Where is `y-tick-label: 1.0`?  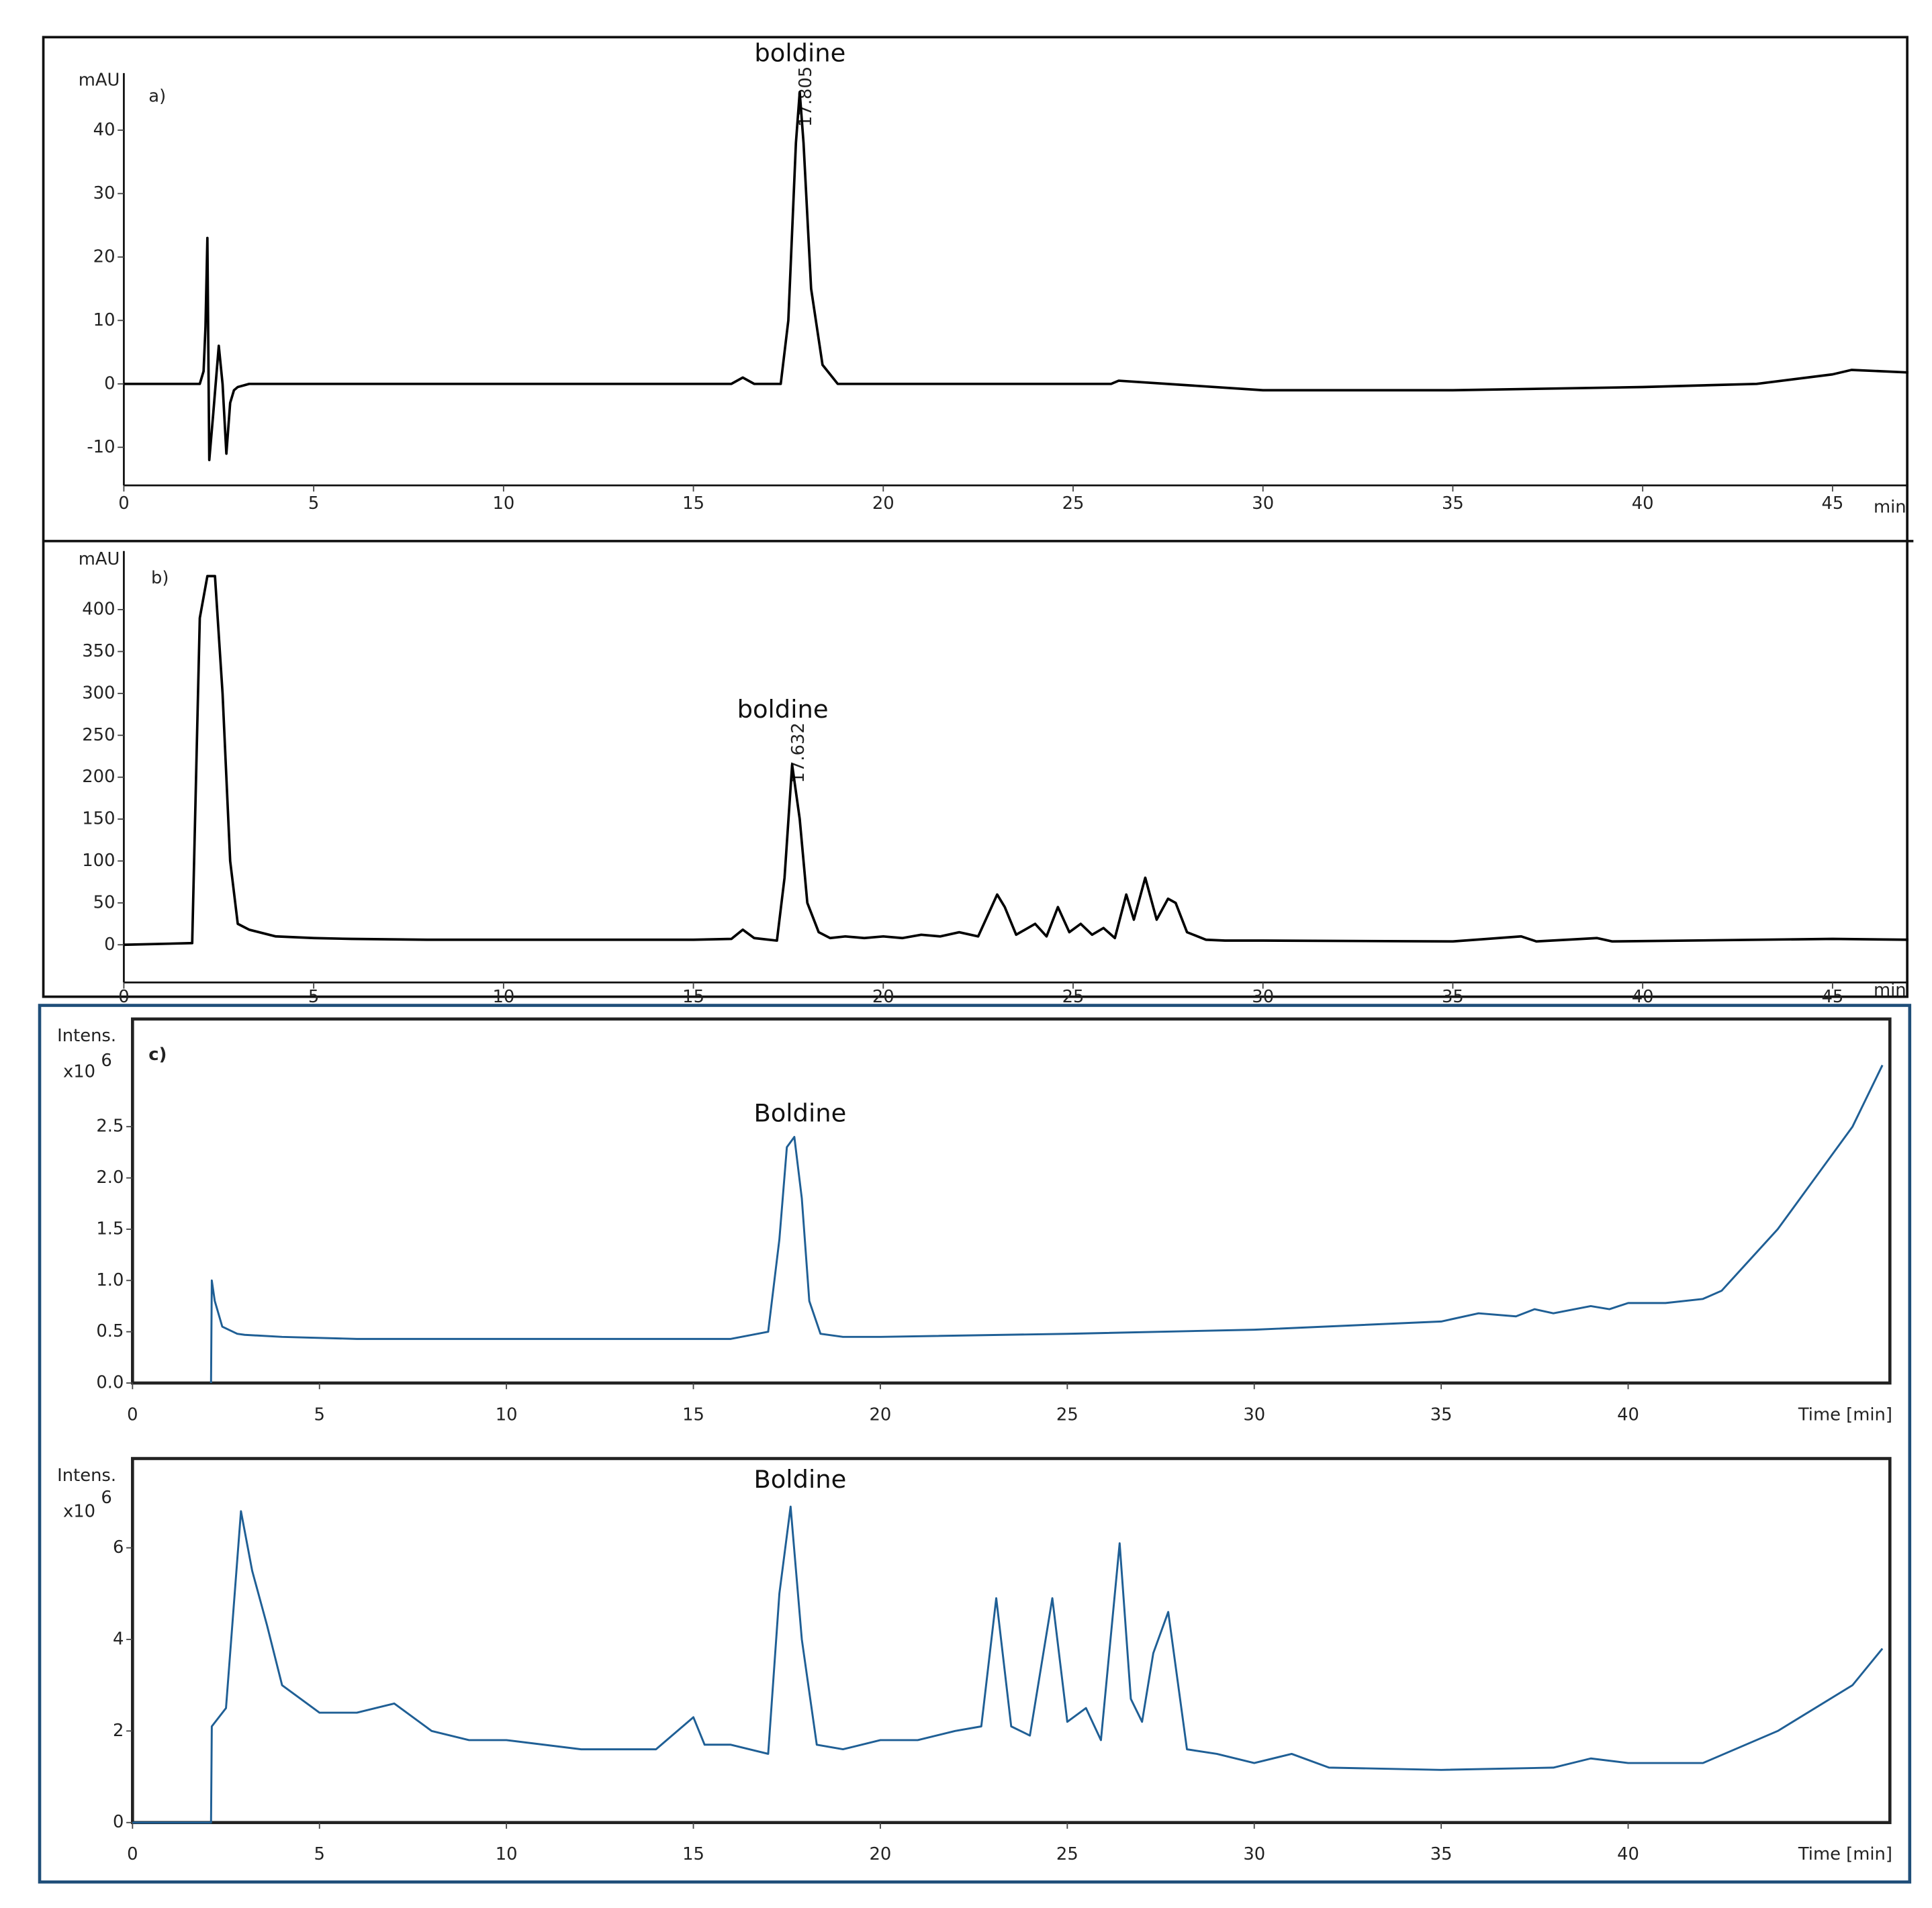 y-tick-label: 1.0 is located at coordinates (110, 1280).